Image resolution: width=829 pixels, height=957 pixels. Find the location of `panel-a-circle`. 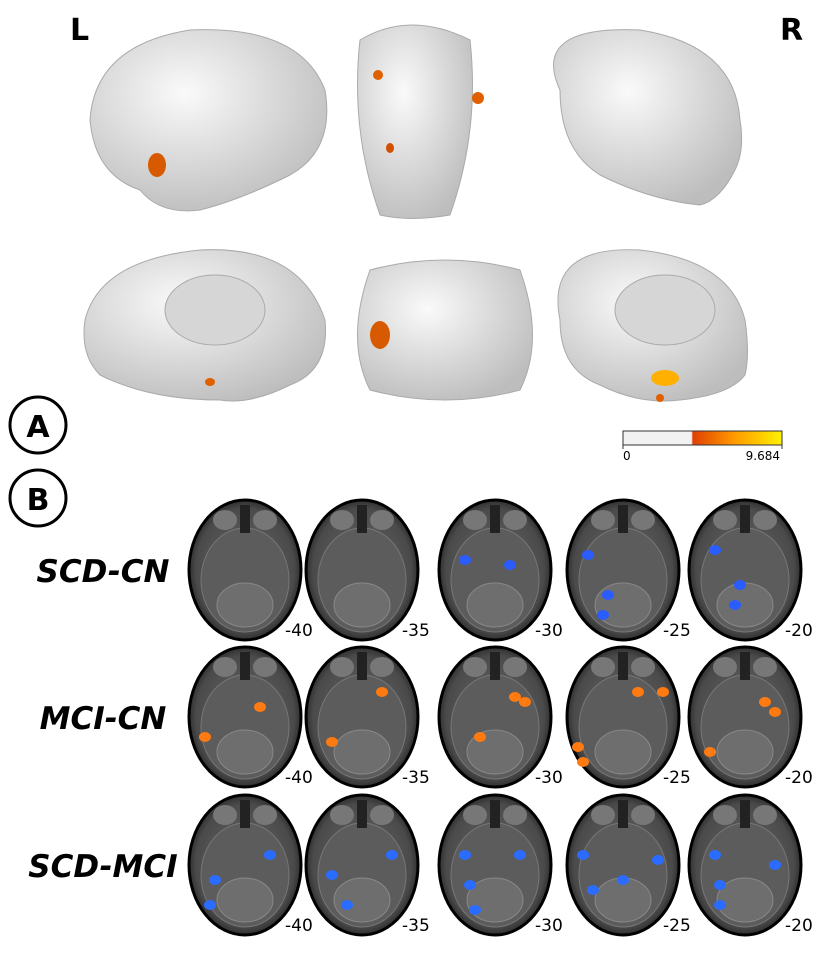

panel-a-circle is located at coordinates (38, 425).